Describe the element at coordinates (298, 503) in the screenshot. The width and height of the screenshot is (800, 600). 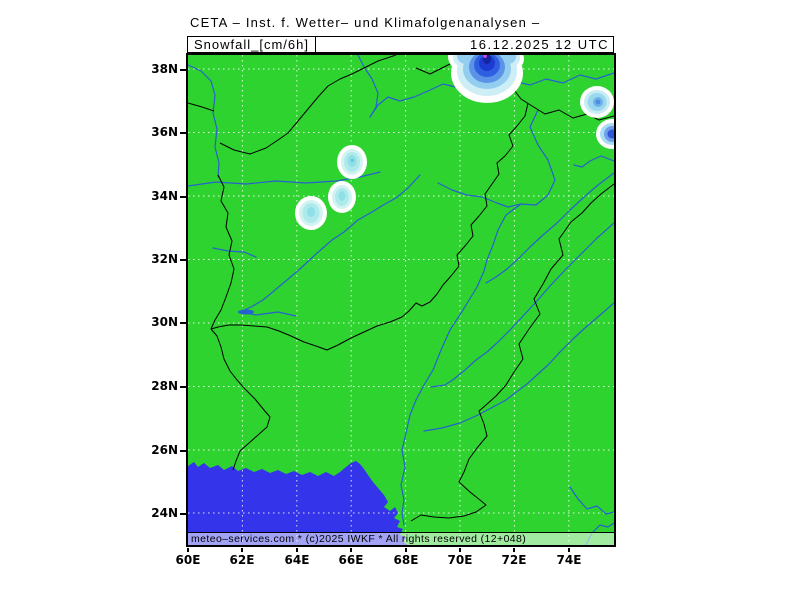
I see `sea-area` at that location.